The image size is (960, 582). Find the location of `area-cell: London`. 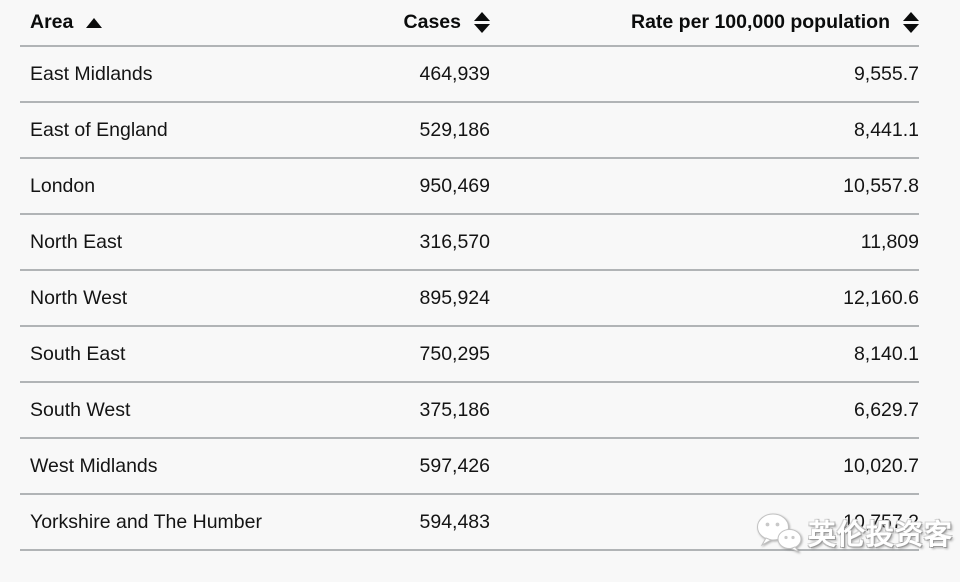

area-cell: London is located at coordinates (170, 186).